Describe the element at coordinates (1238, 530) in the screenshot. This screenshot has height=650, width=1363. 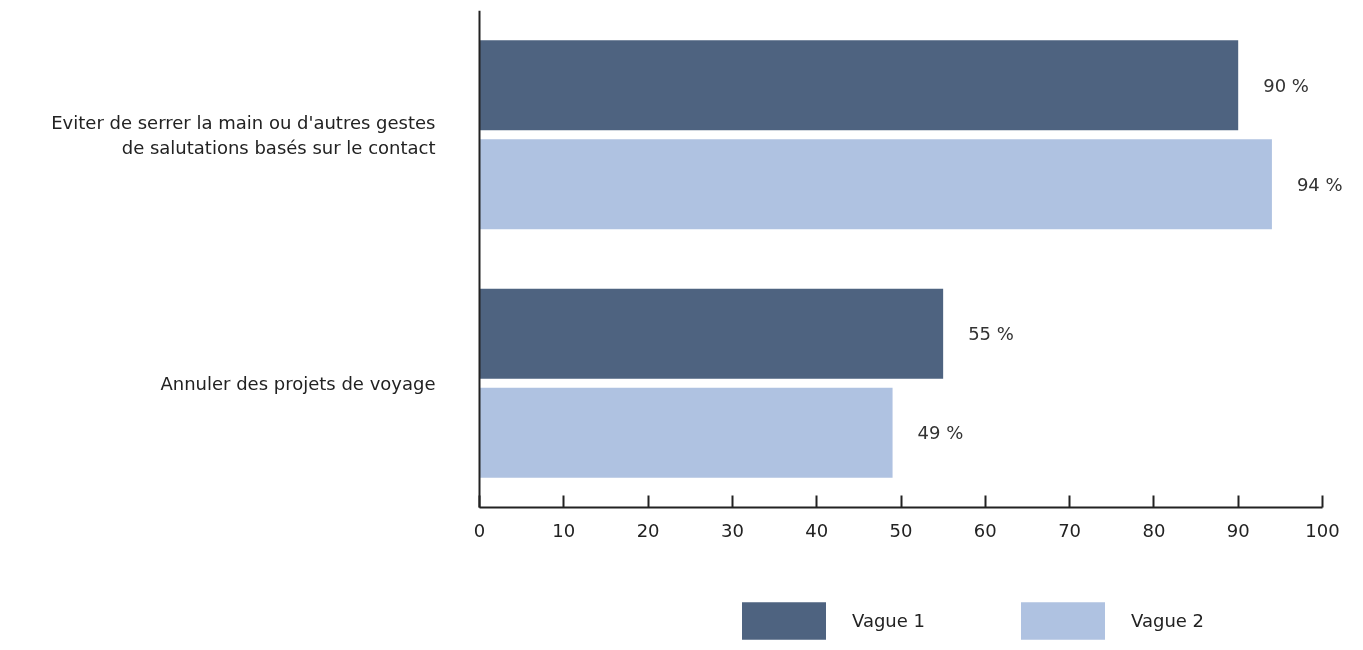
I see `x-tick-label: 90` at that location.